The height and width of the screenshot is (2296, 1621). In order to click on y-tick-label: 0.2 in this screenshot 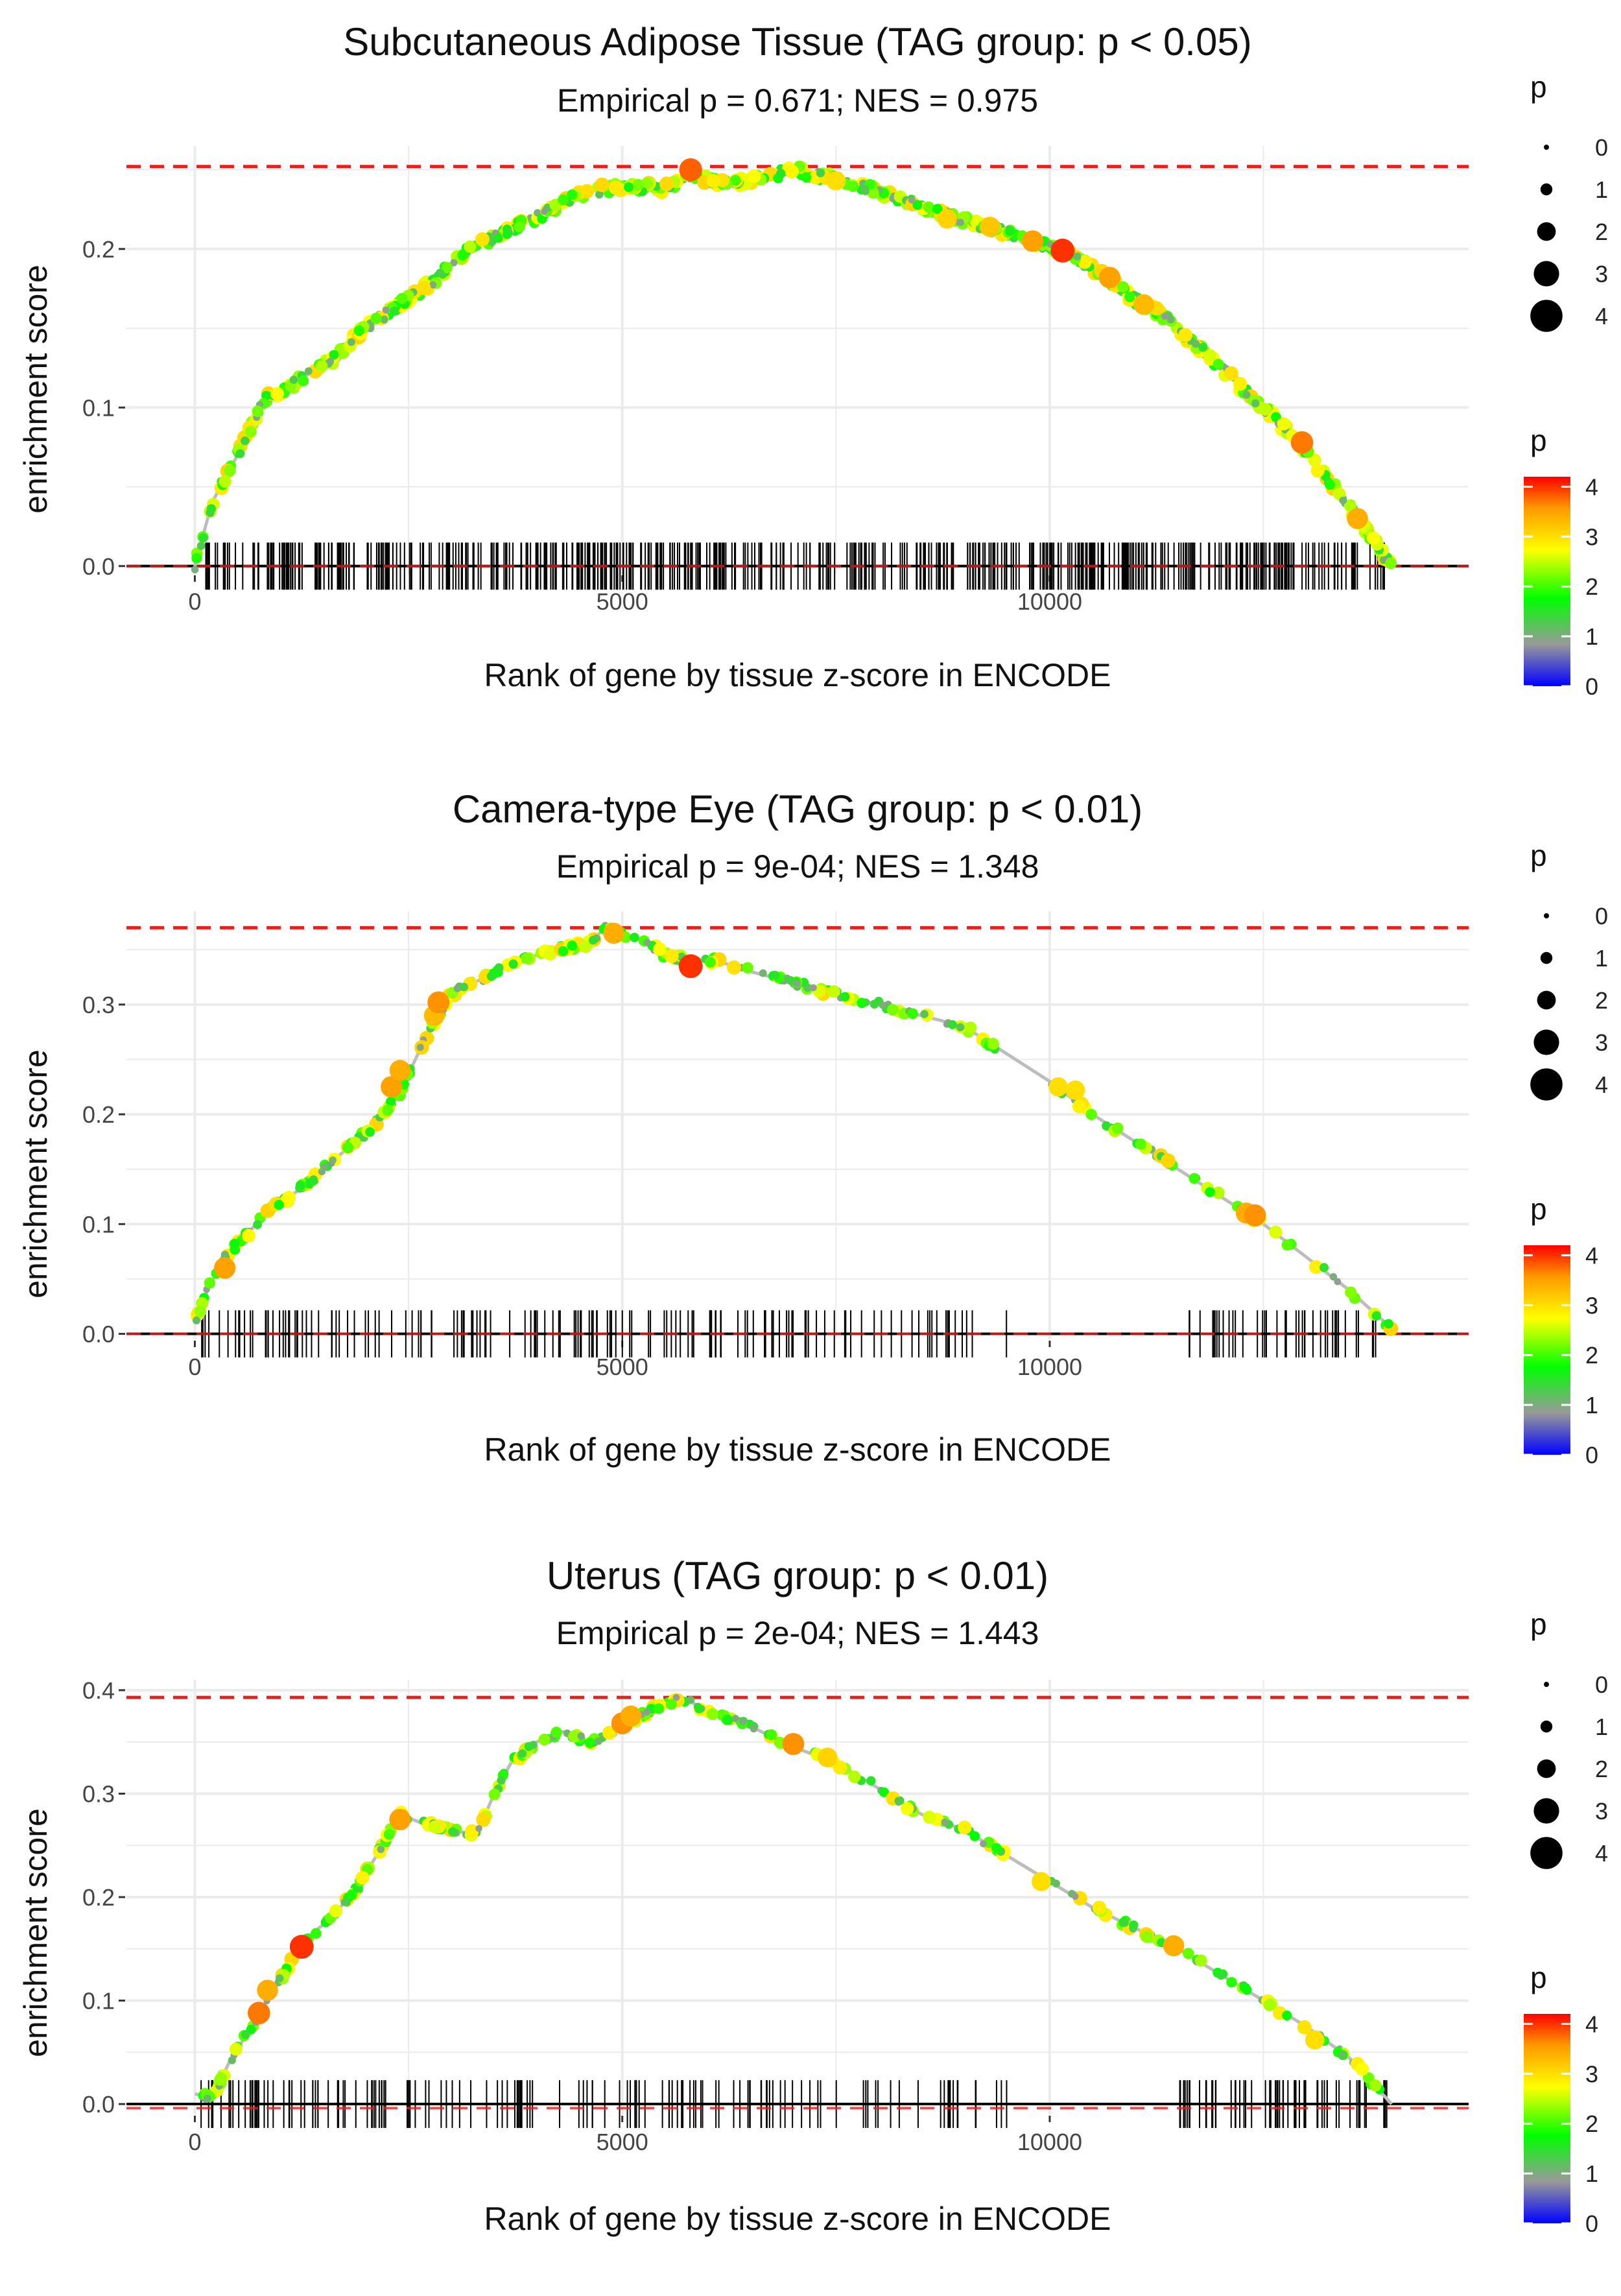, I will do `click(99, 1897)`.